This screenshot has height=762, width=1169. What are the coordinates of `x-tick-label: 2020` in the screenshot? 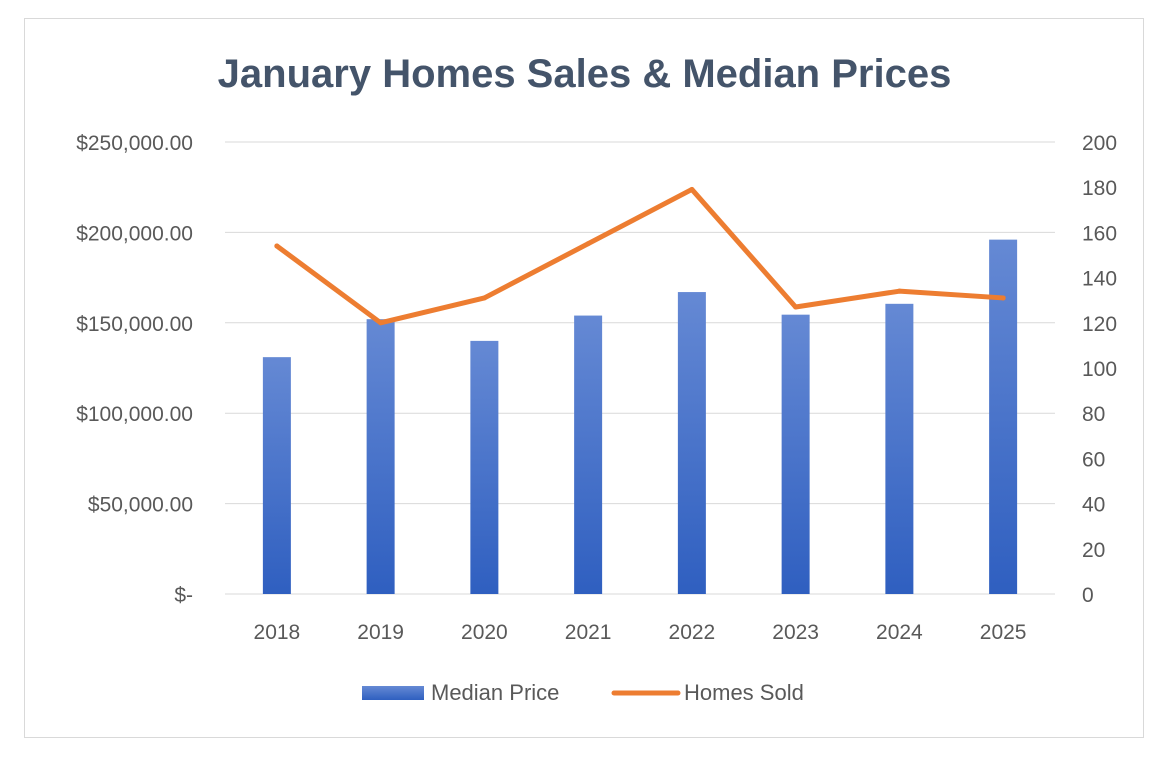 It's located at (484, 632).